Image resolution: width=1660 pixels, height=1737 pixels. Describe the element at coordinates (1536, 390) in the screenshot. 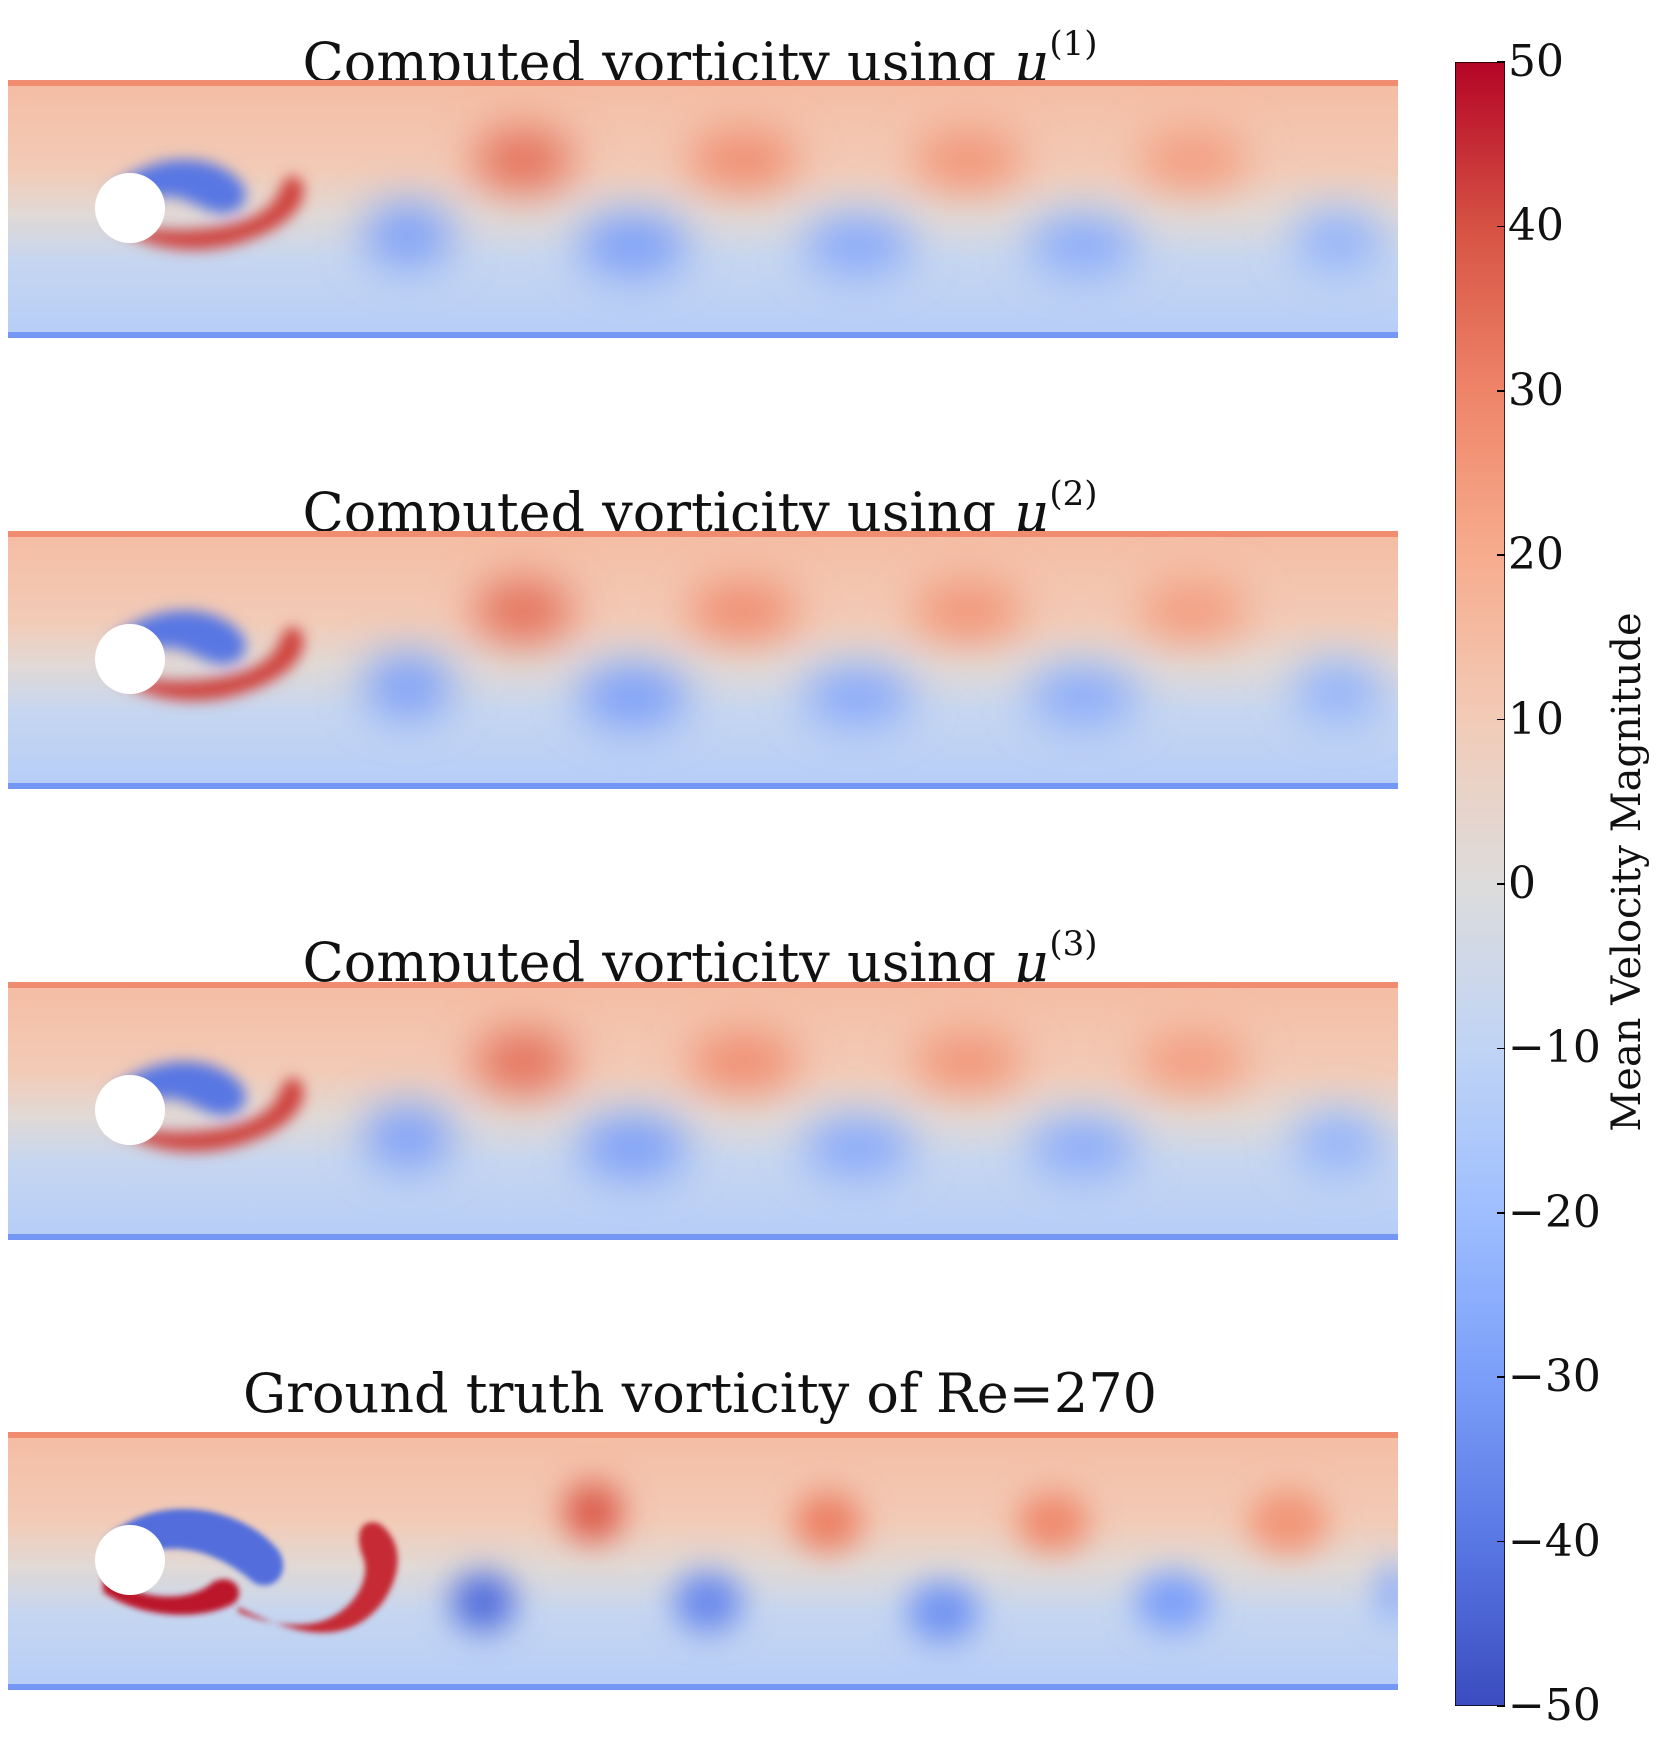

I see `colorbar-tick-label: 30` at that location.